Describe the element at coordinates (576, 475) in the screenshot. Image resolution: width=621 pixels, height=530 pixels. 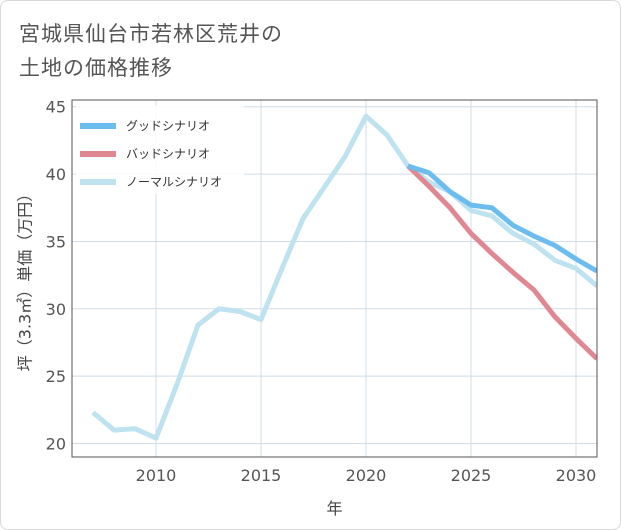
I see `x-tick-label: 2030` at that location.